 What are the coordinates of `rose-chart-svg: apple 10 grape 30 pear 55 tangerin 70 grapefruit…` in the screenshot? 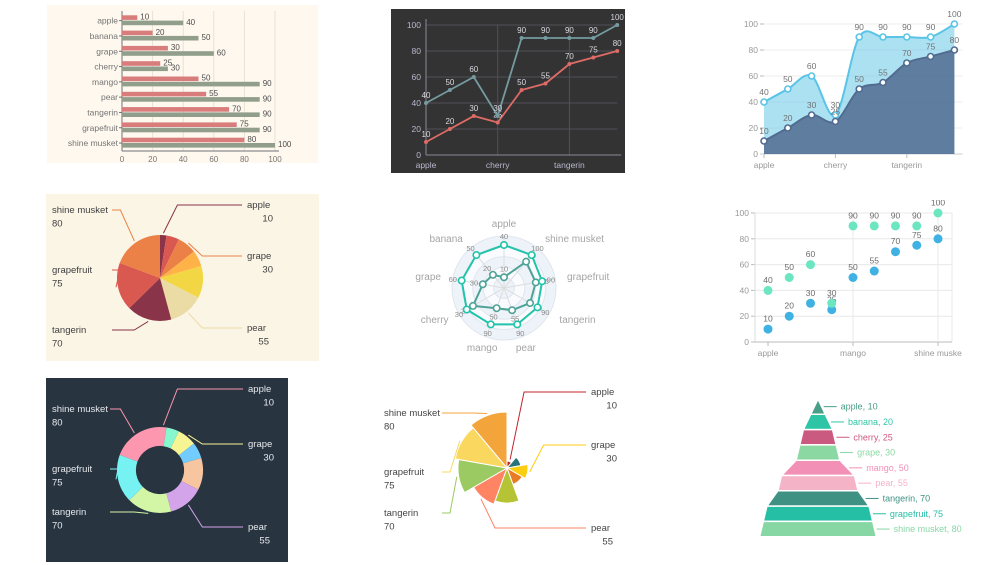 It's located at (500, 467).